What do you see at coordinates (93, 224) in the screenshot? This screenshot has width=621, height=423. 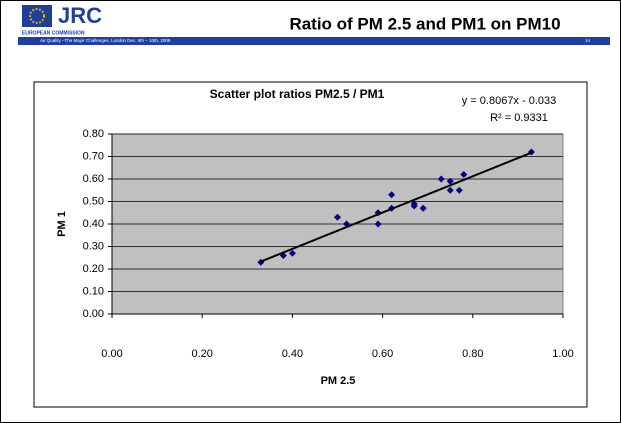 I see `y-tick-label: 0.40` at bounding box center [93, 224].